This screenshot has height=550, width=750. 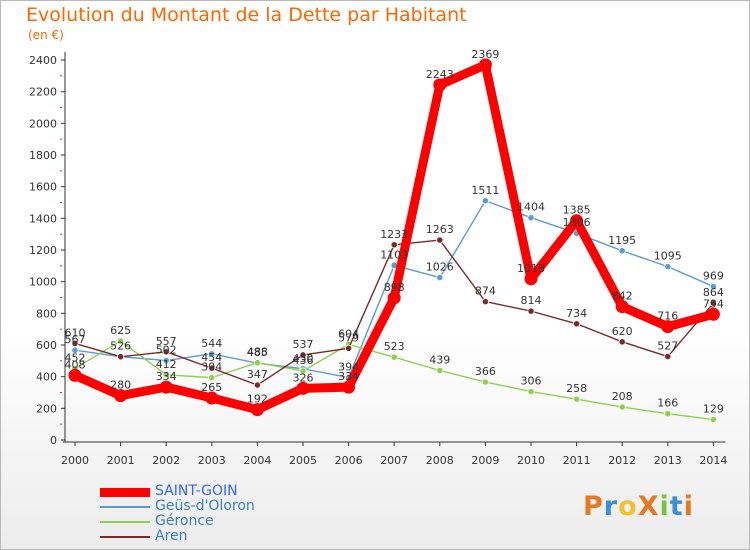 I want to click on data-label: 523, so click(x=394, y=346).